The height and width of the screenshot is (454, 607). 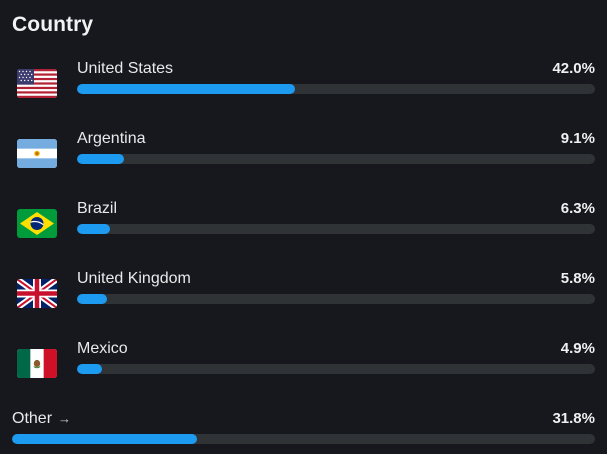 What do you see at coordinates (37, 363) in the screenshot?
I see `mexico-flag-icon` at bounding box center [37, 363].